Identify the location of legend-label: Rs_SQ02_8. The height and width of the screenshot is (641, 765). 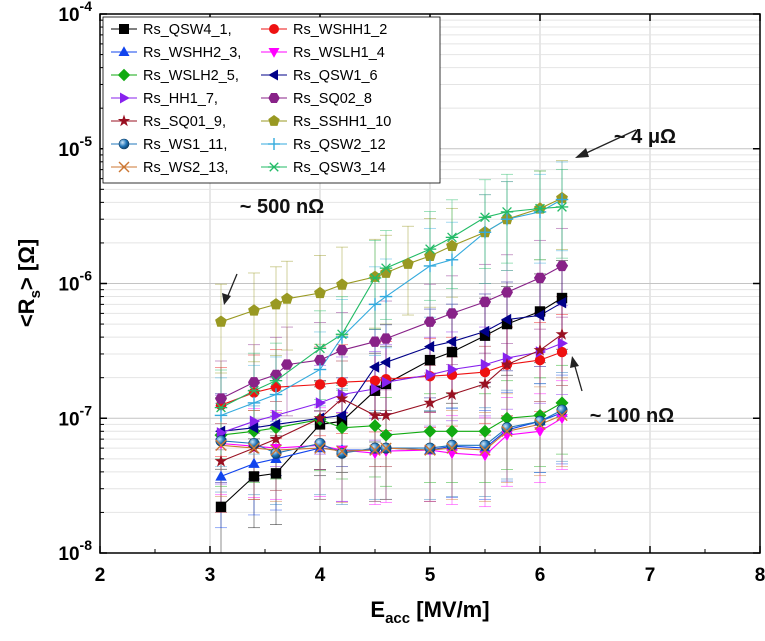
(332, 99).